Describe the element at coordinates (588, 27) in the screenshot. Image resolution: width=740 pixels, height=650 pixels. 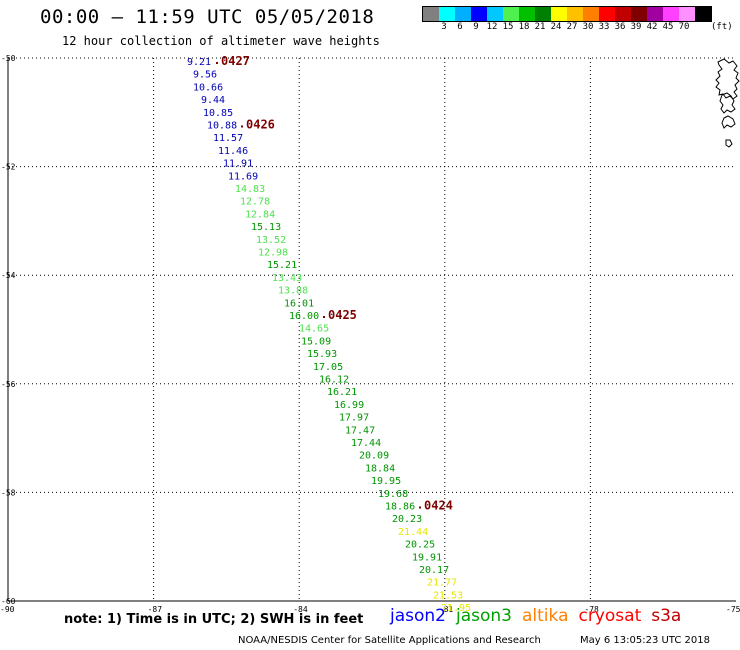
I see `legend-tick-label: 30` at that location.